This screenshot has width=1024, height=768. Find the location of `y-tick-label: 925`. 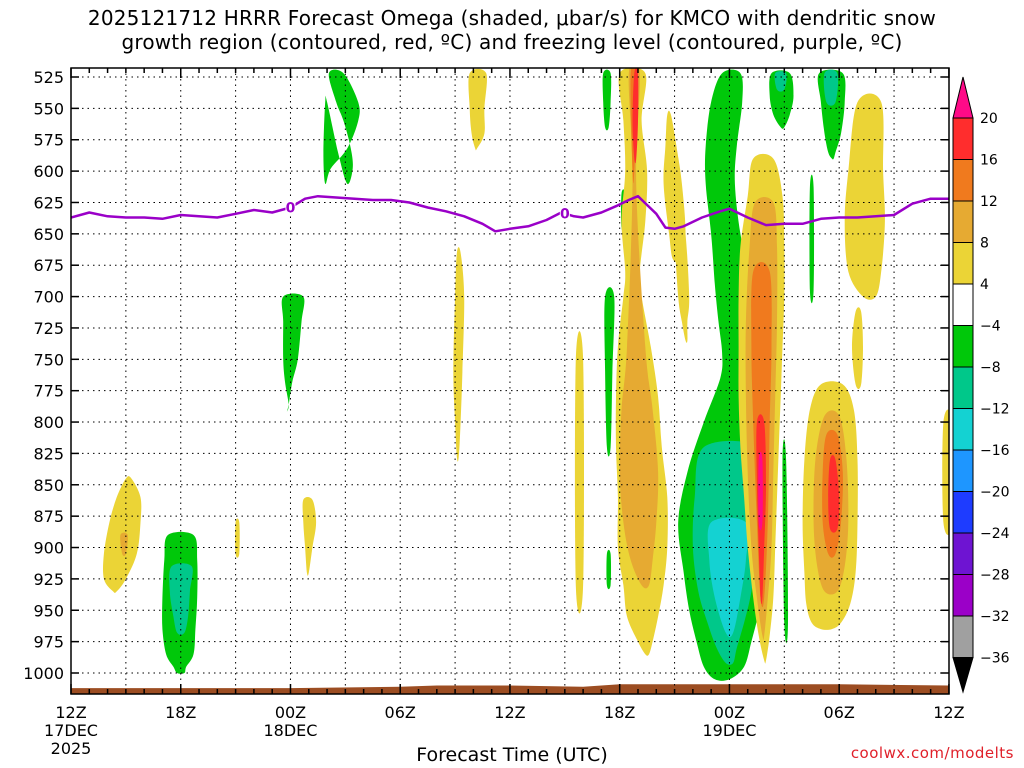

y-tick-label: 925 is located at coordinates (48, 579).